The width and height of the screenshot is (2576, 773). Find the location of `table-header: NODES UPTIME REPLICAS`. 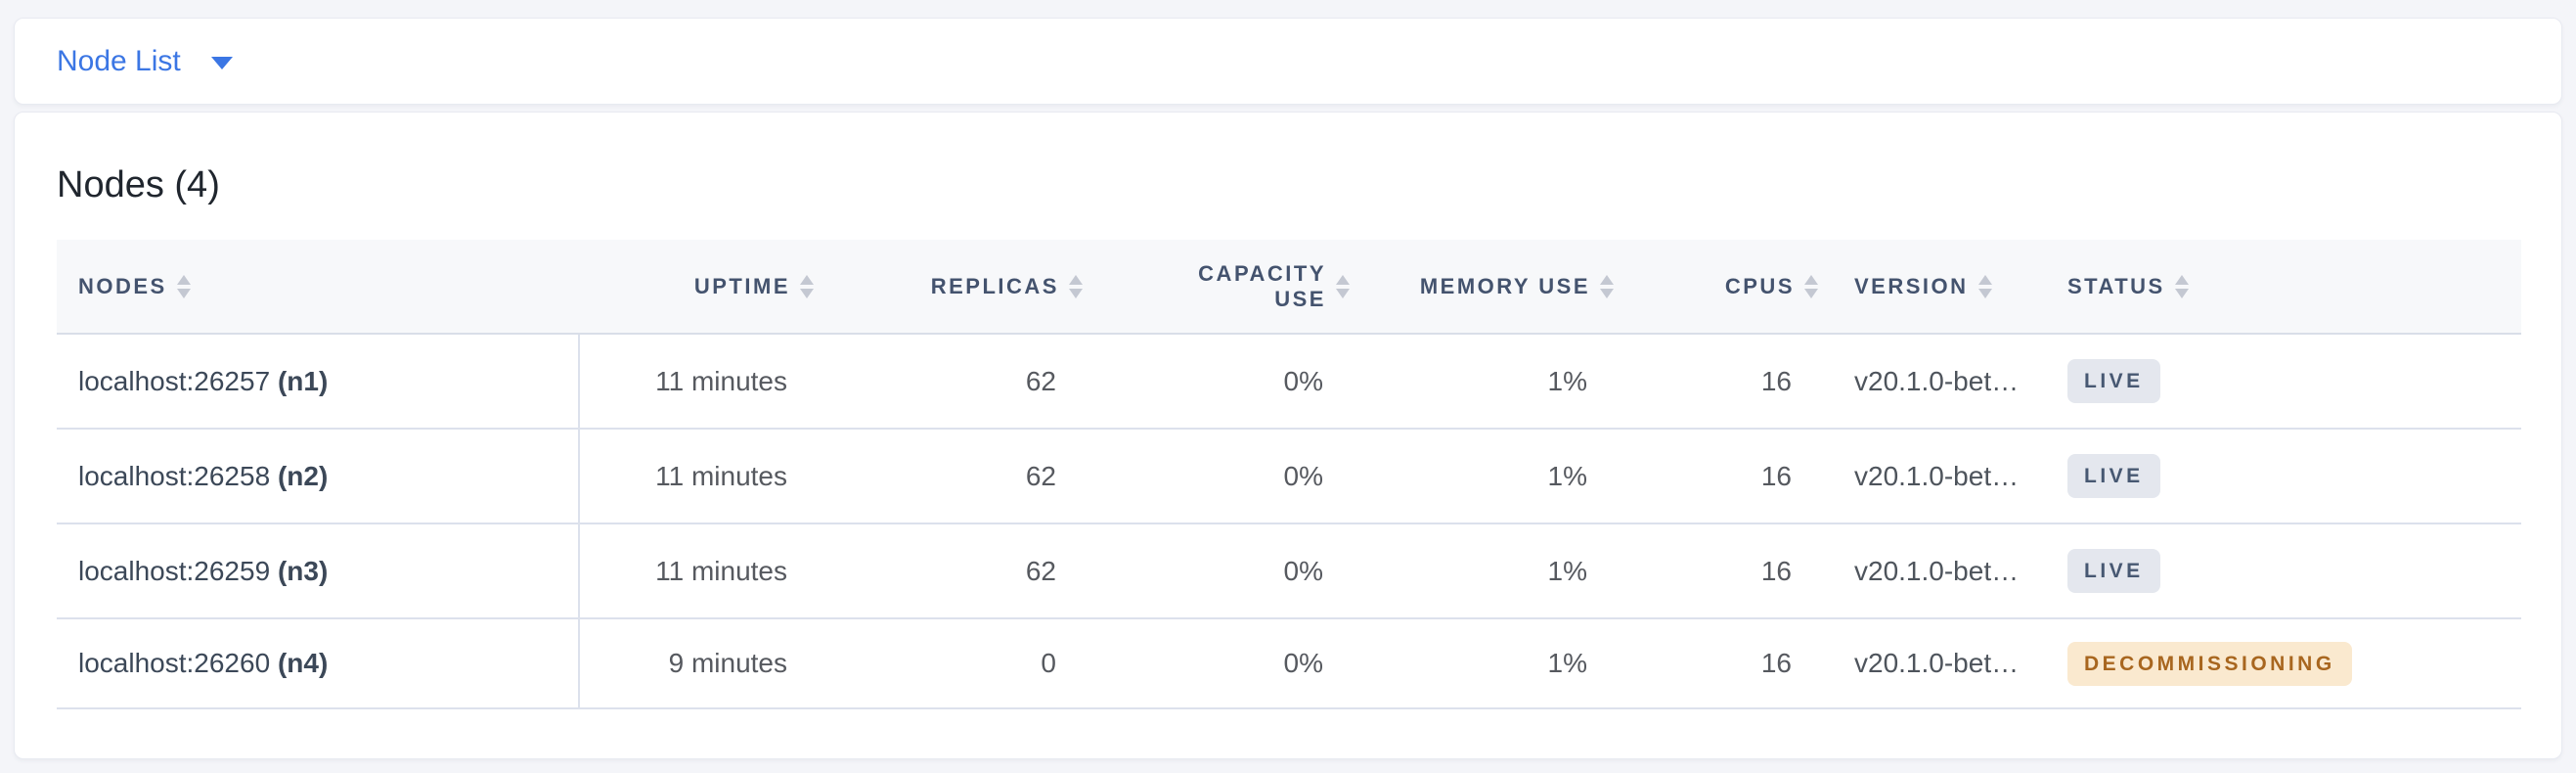

table-header: NODES UPTIME REPLICAS is located at coordinates (1289, 287).